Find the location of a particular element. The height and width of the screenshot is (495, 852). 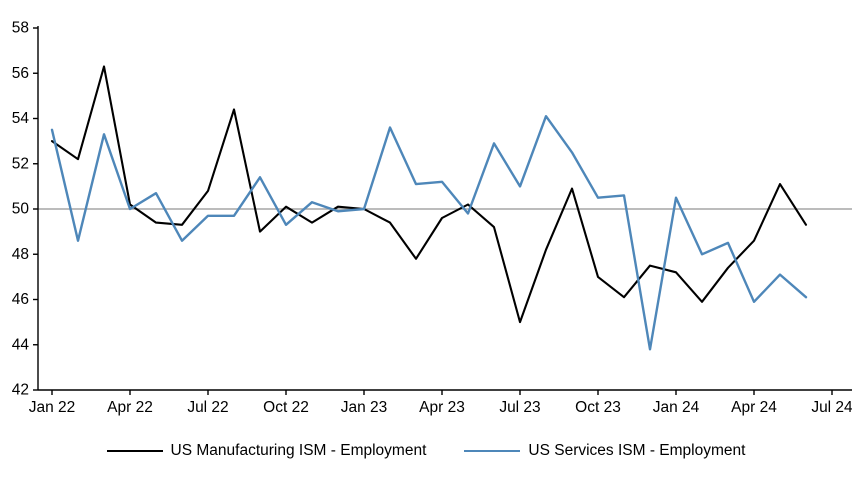

x-tick-label: Apr 24 is located at coordinates (754, 407).